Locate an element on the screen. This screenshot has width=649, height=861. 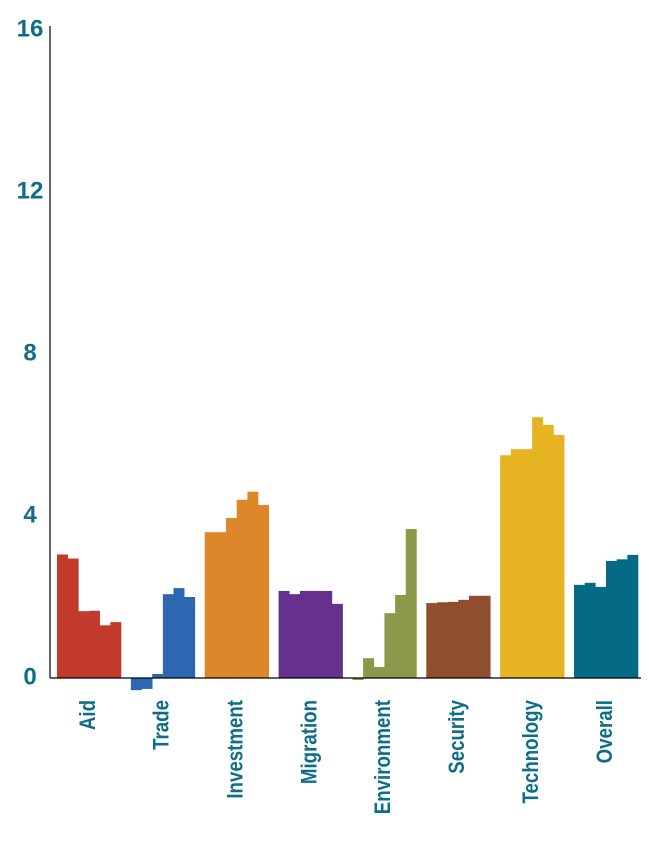
x-tick-label: Migration is located at coordinates (310, 742).